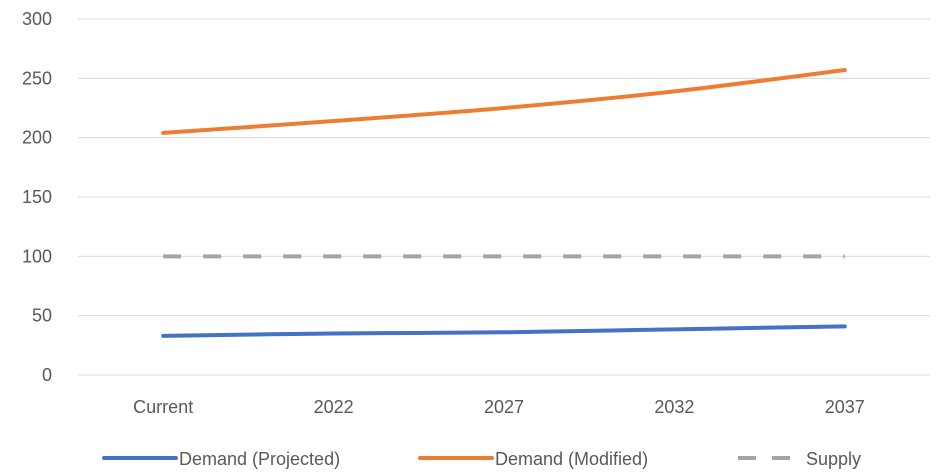  What do you see at coordinates (163, 407) in the screenshot?
I see `x-tick-label: Current` at bounding box center [163, 407].